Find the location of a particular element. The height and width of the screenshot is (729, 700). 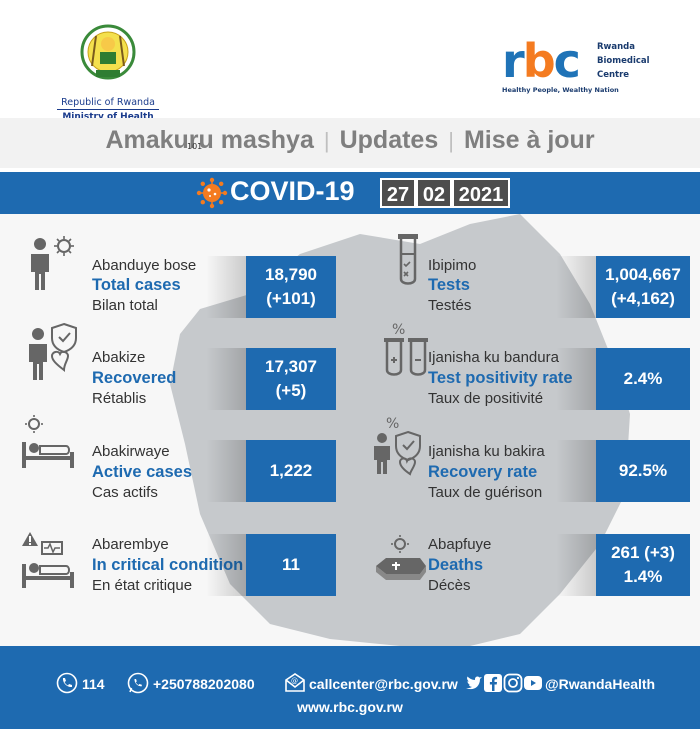

facebook-icon is located at coordinates (493, 683).